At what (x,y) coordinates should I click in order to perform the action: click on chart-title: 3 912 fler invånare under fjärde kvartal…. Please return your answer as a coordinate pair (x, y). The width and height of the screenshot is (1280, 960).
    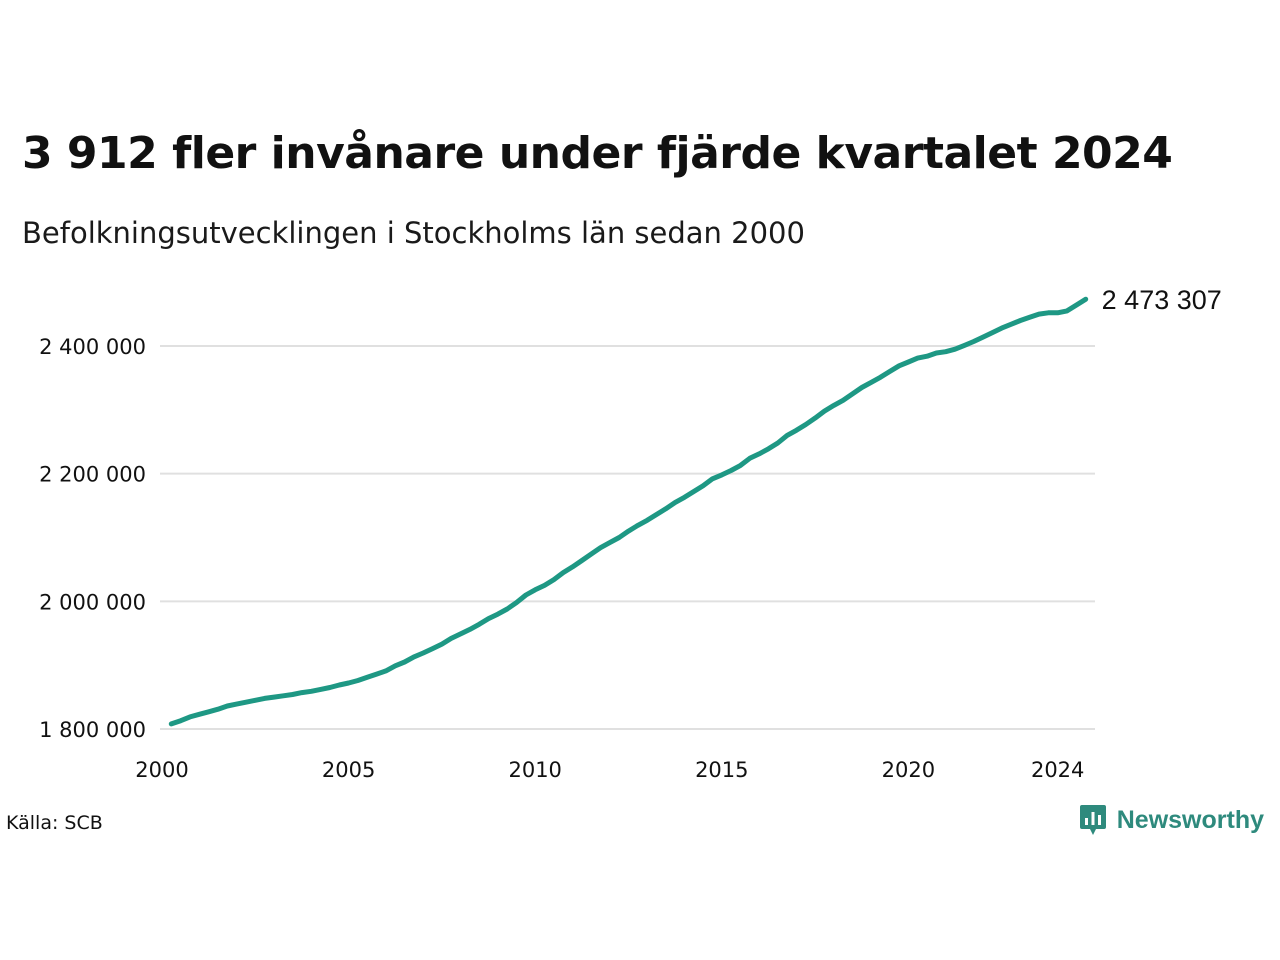
    Looking at the image, I should click on (597, 153).